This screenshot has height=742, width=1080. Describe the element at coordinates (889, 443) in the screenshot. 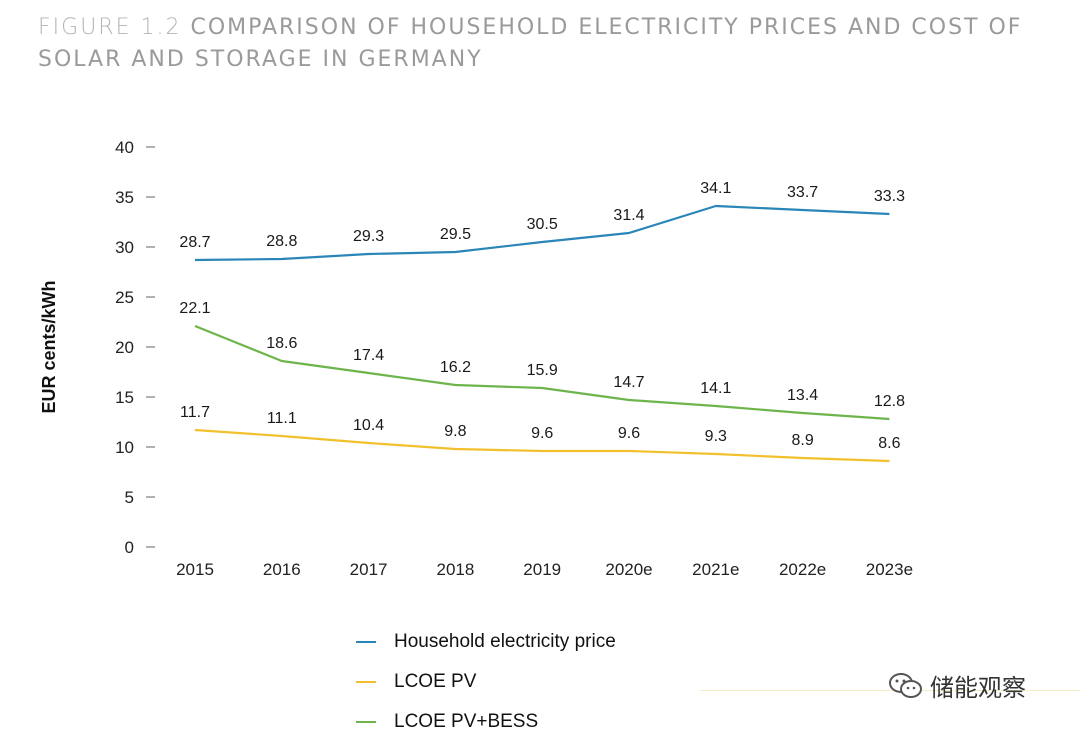

I see `data-label-lcoe-pv: 8.6` at that location.